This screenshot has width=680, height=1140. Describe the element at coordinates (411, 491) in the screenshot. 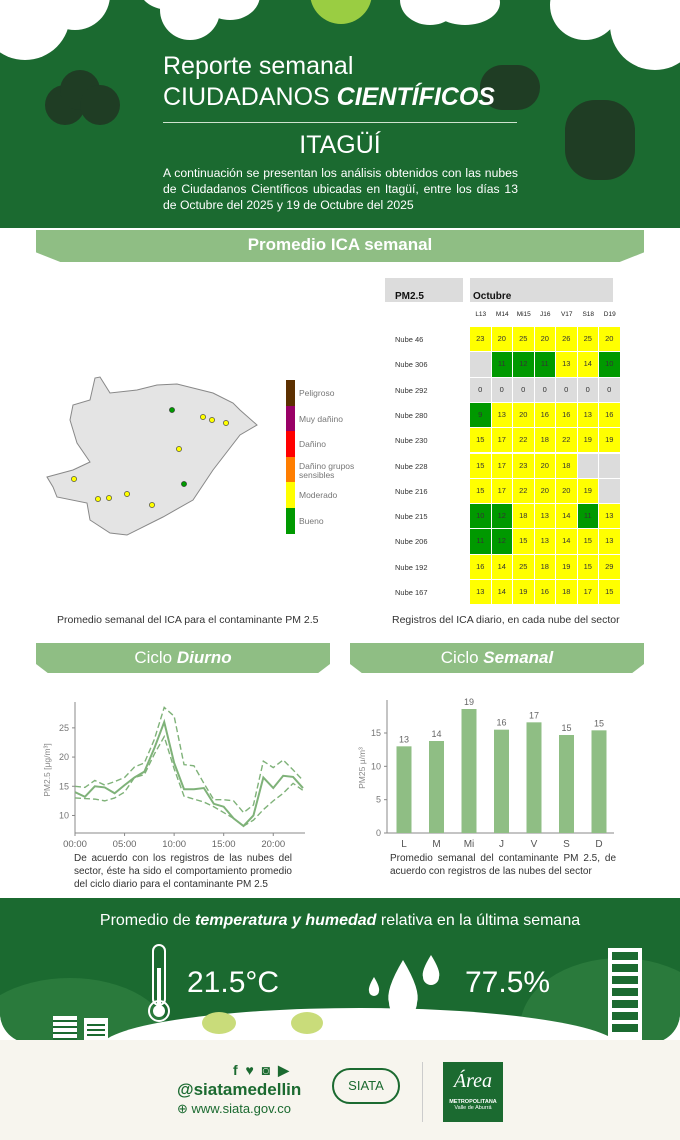

I see `row-label: Nube 216` at that location.